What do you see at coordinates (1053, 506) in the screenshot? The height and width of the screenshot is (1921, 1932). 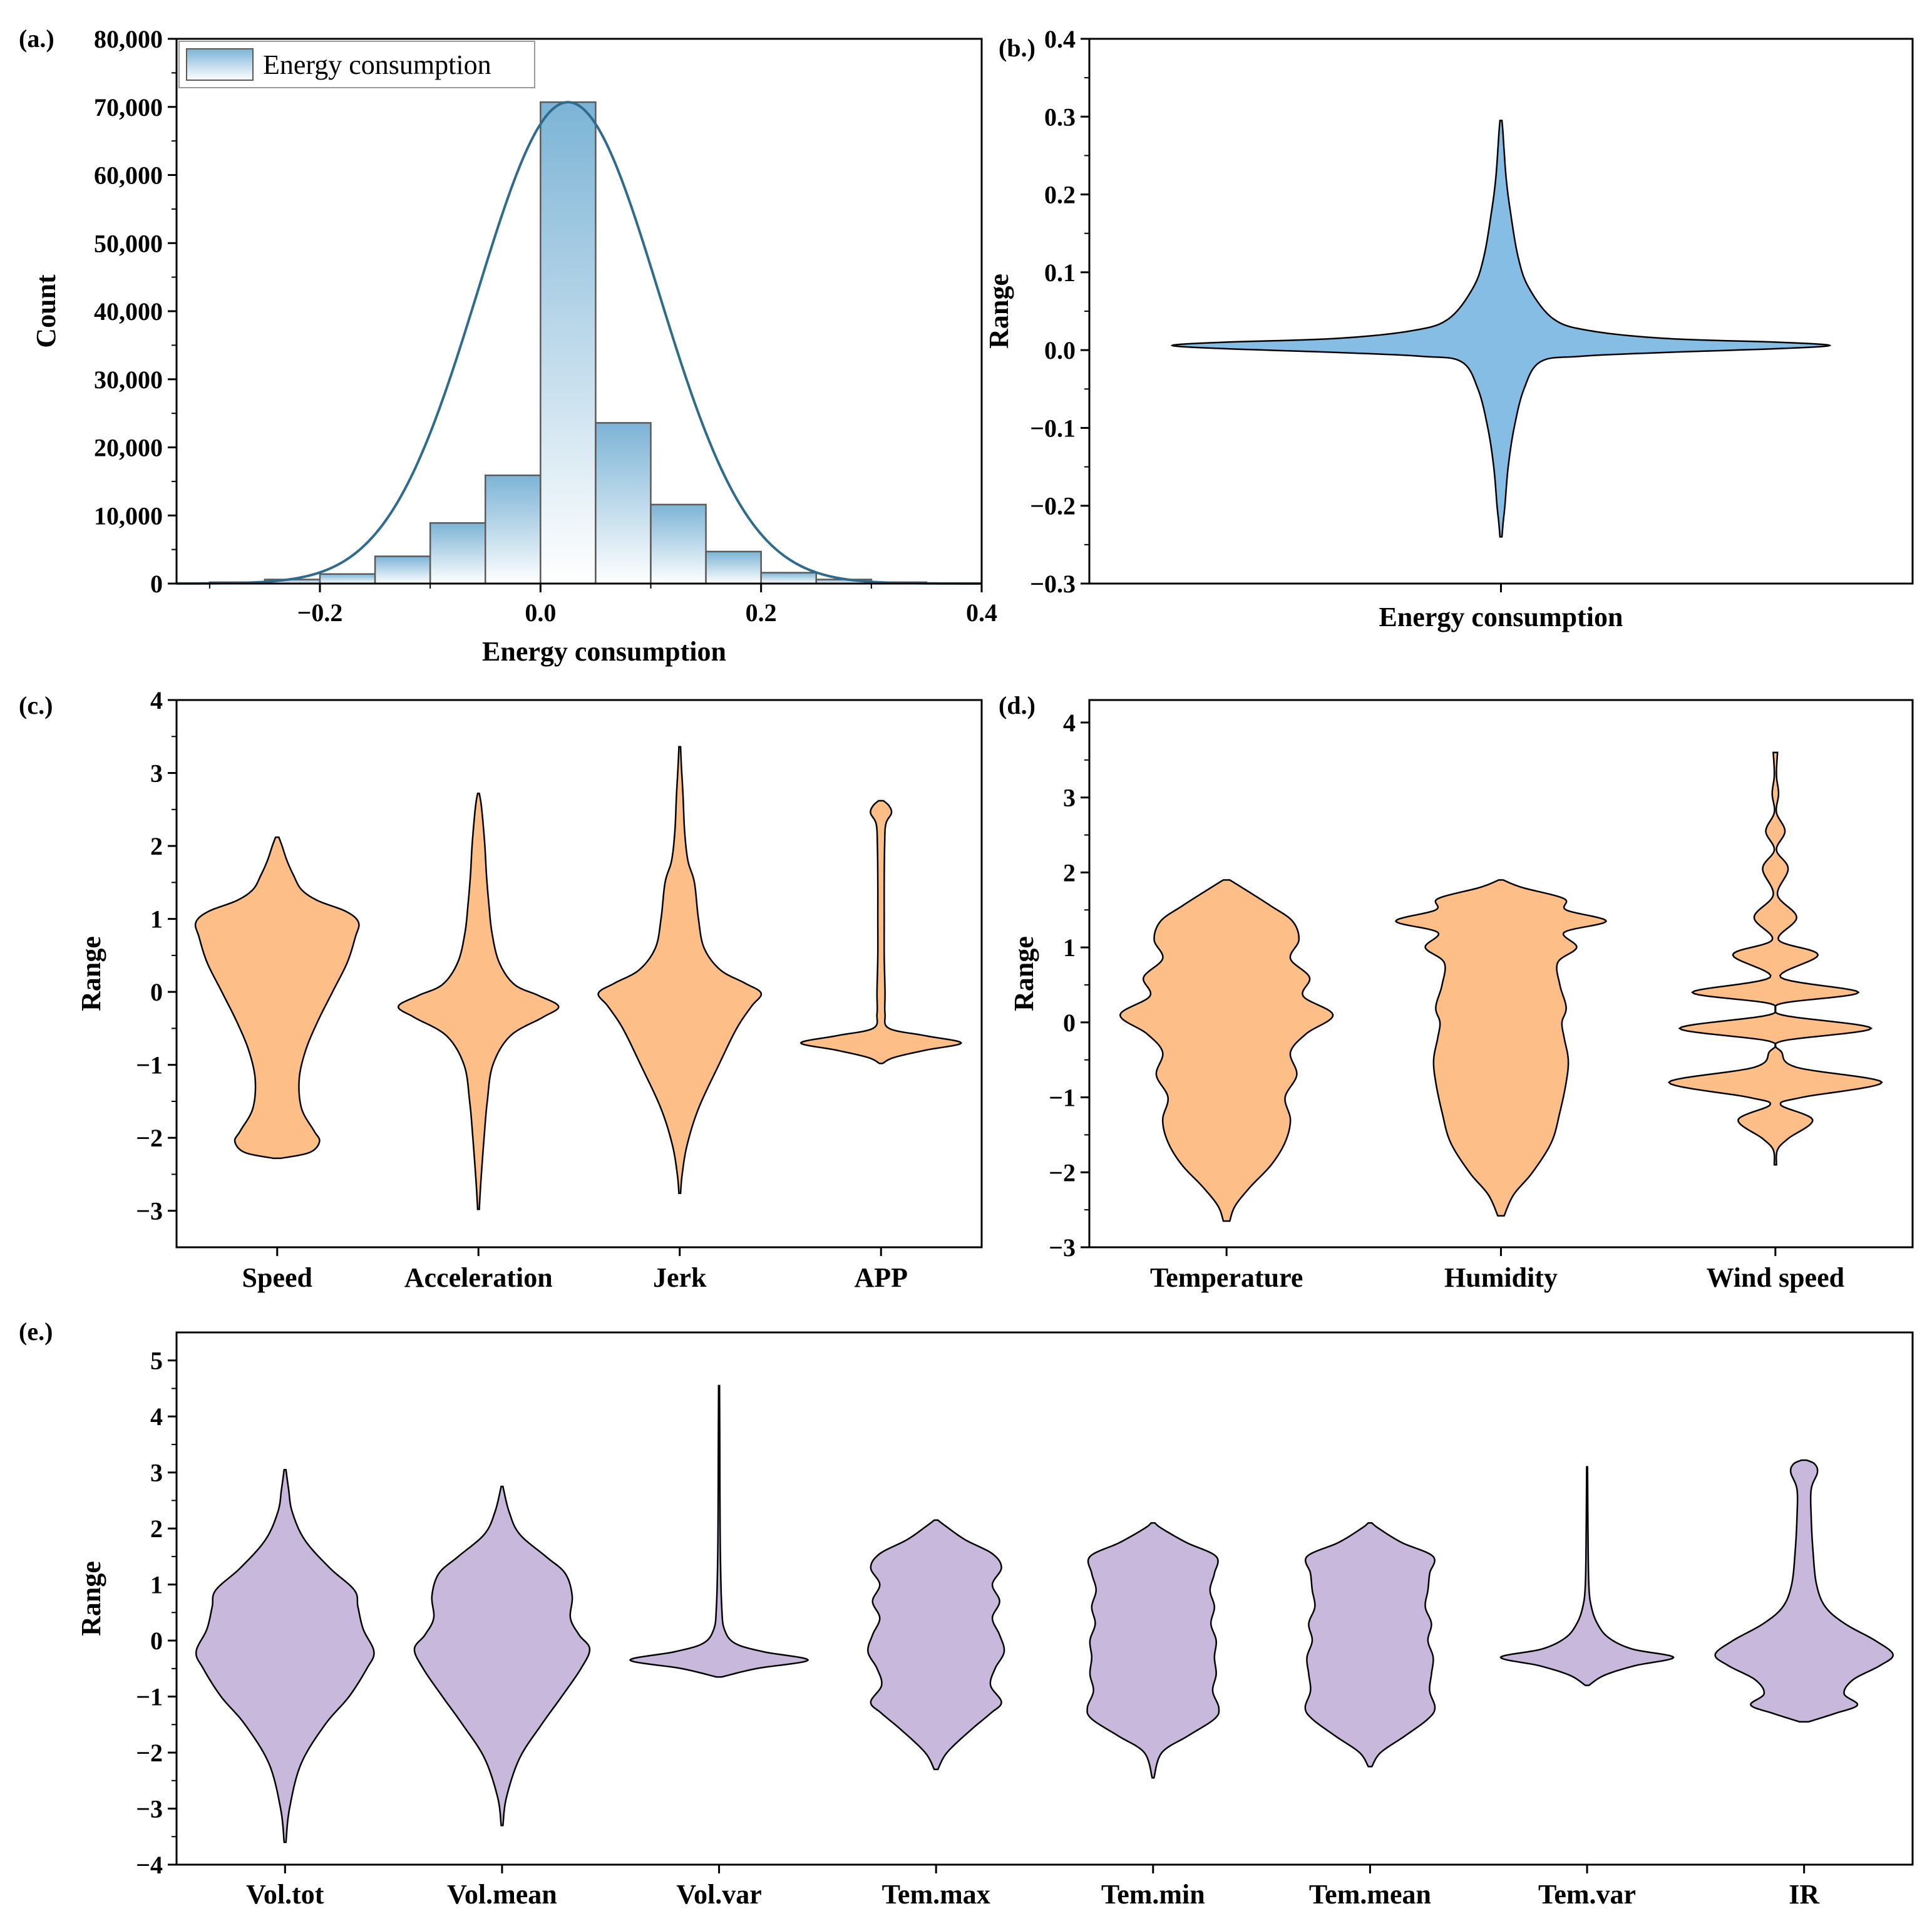 I see `y-tick-label: −0.2` at bounding box center [1053, 506].